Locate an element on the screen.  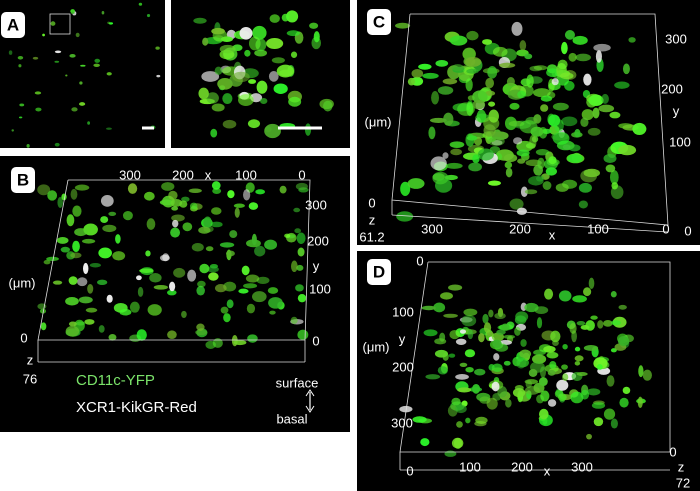
axis-text: 100 is located at coordinates (246, 174).